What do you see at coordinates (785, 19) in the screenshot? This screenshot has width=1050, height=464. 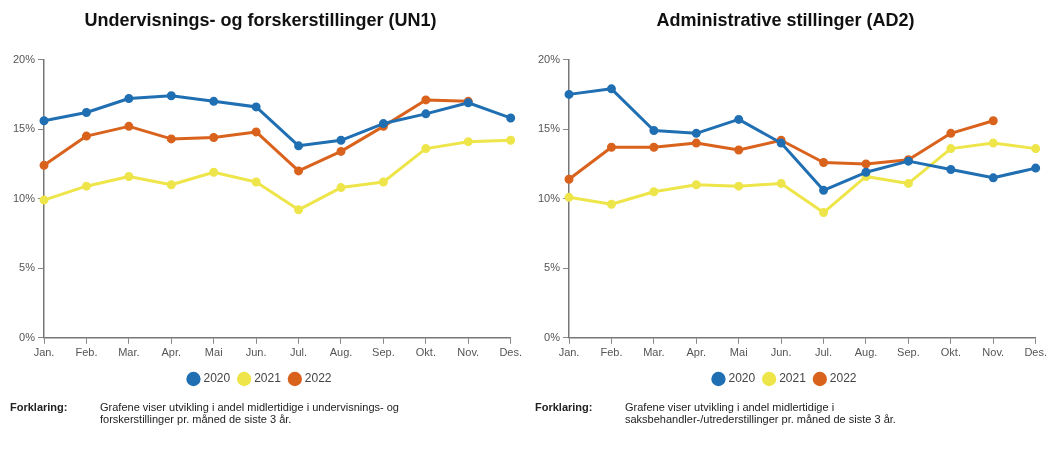 I see `chart-title: Administrative stillinger (AD2)` at bounding box center [785, 19].